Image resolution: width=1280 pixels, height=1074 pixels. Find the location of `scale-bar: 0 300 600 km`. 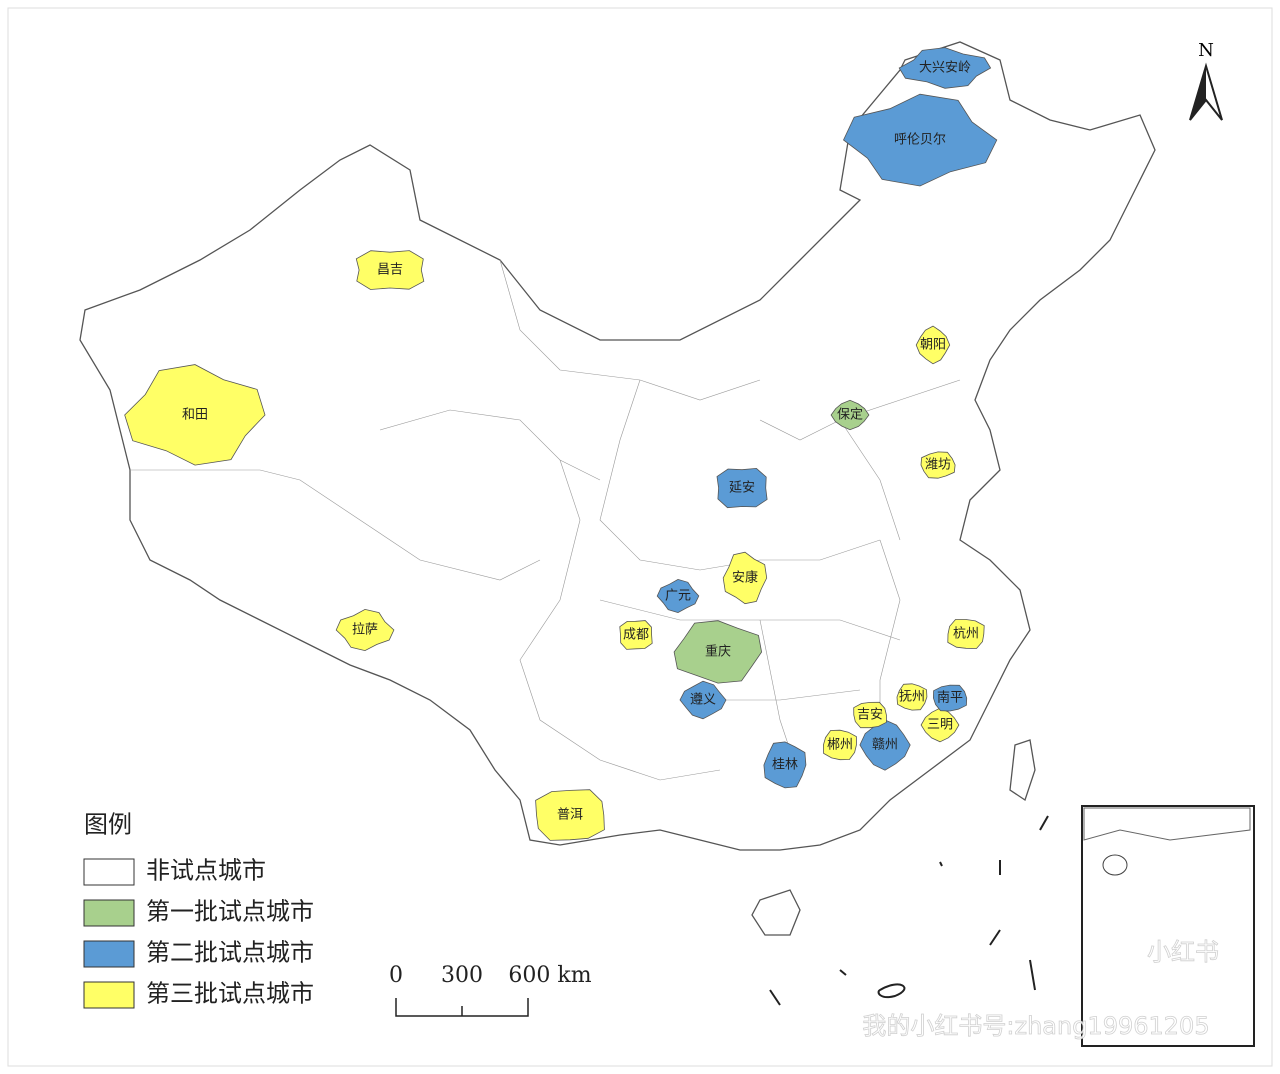

scale-bar: 0 300 600 km is located at coordinates (490, 990).